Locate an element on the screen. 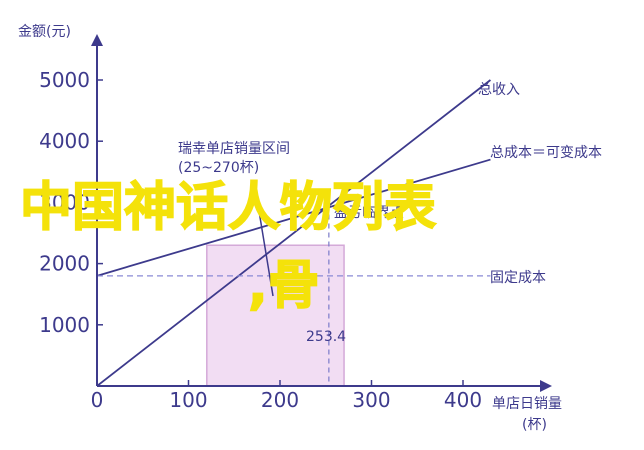 The width and height of the screenshot is (644, 450). breakeven-label: 盈亏临界点 is located at coordinates (369, 213).